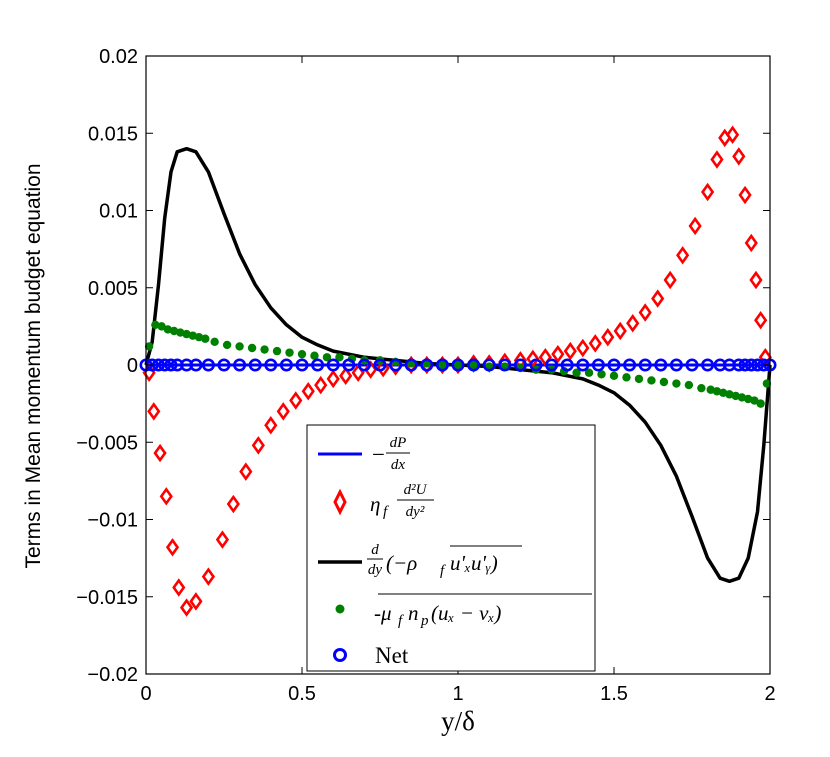  I want to click on legend-net-label: Net, so click(392, 655).